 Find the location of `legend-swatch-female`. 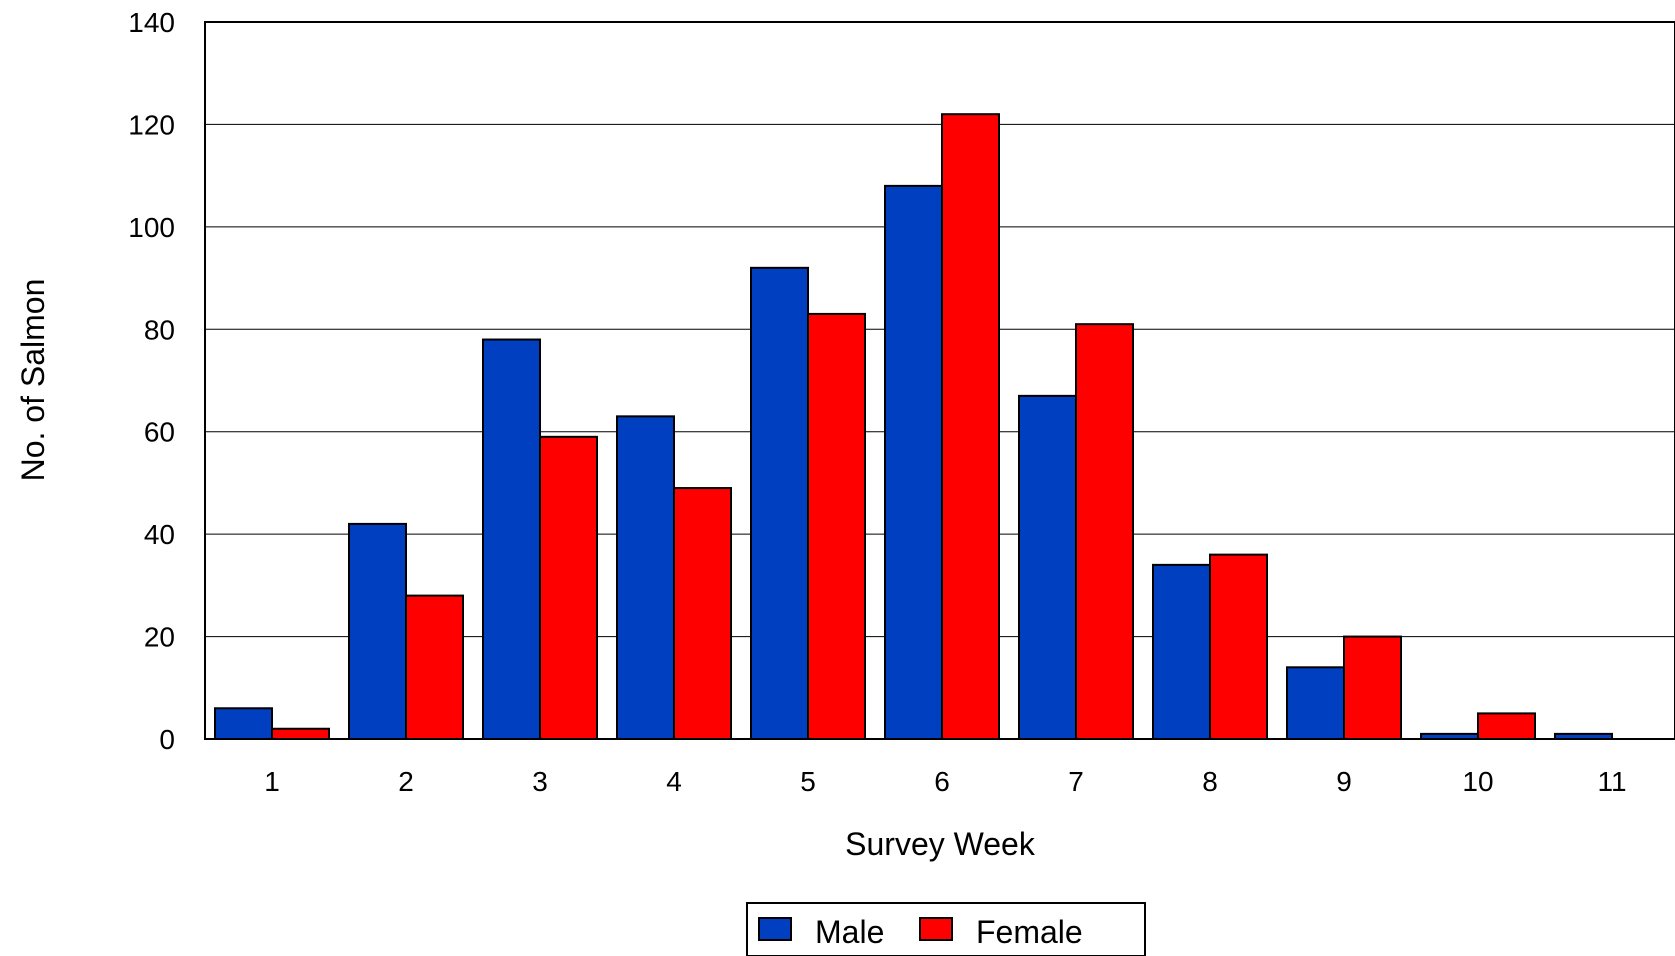

legend-swatch-female is located at coordinates (936, 929).